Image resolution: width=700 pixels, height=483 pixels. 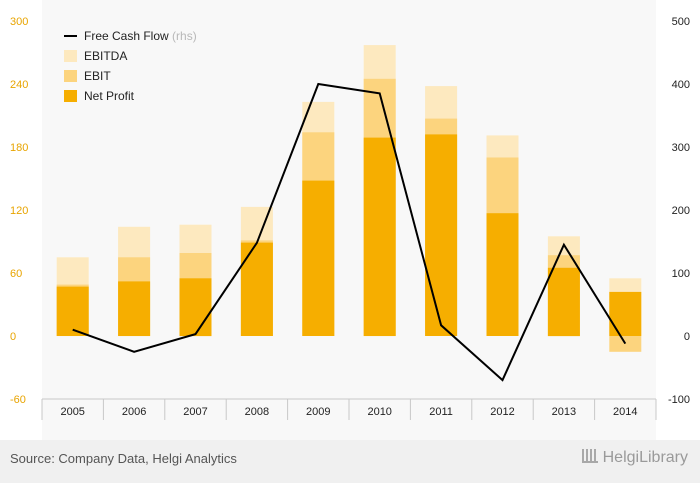 What do you see at coordinates (625, 412) in the screenshot?
I see `x-tick-label-2014: 2014` at bounding box center [625, 412].